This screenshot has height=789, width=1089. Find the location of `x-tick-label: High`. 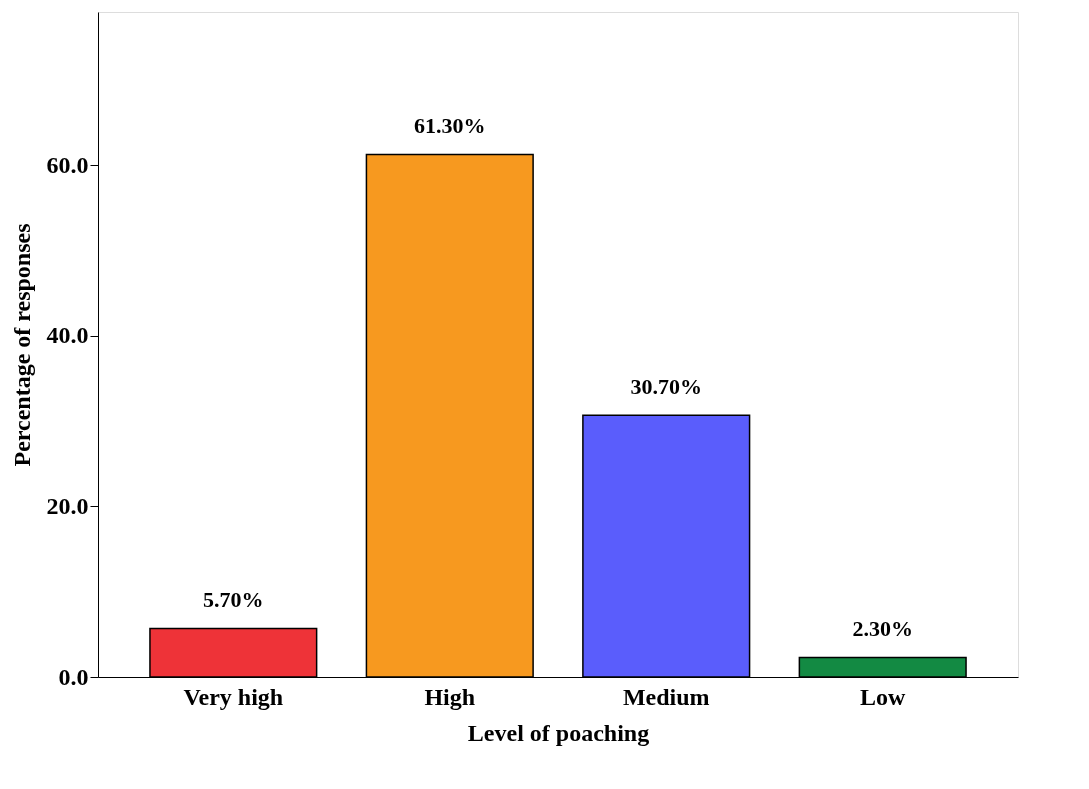

x-tick-label: High is located at coordinates (450, 696).